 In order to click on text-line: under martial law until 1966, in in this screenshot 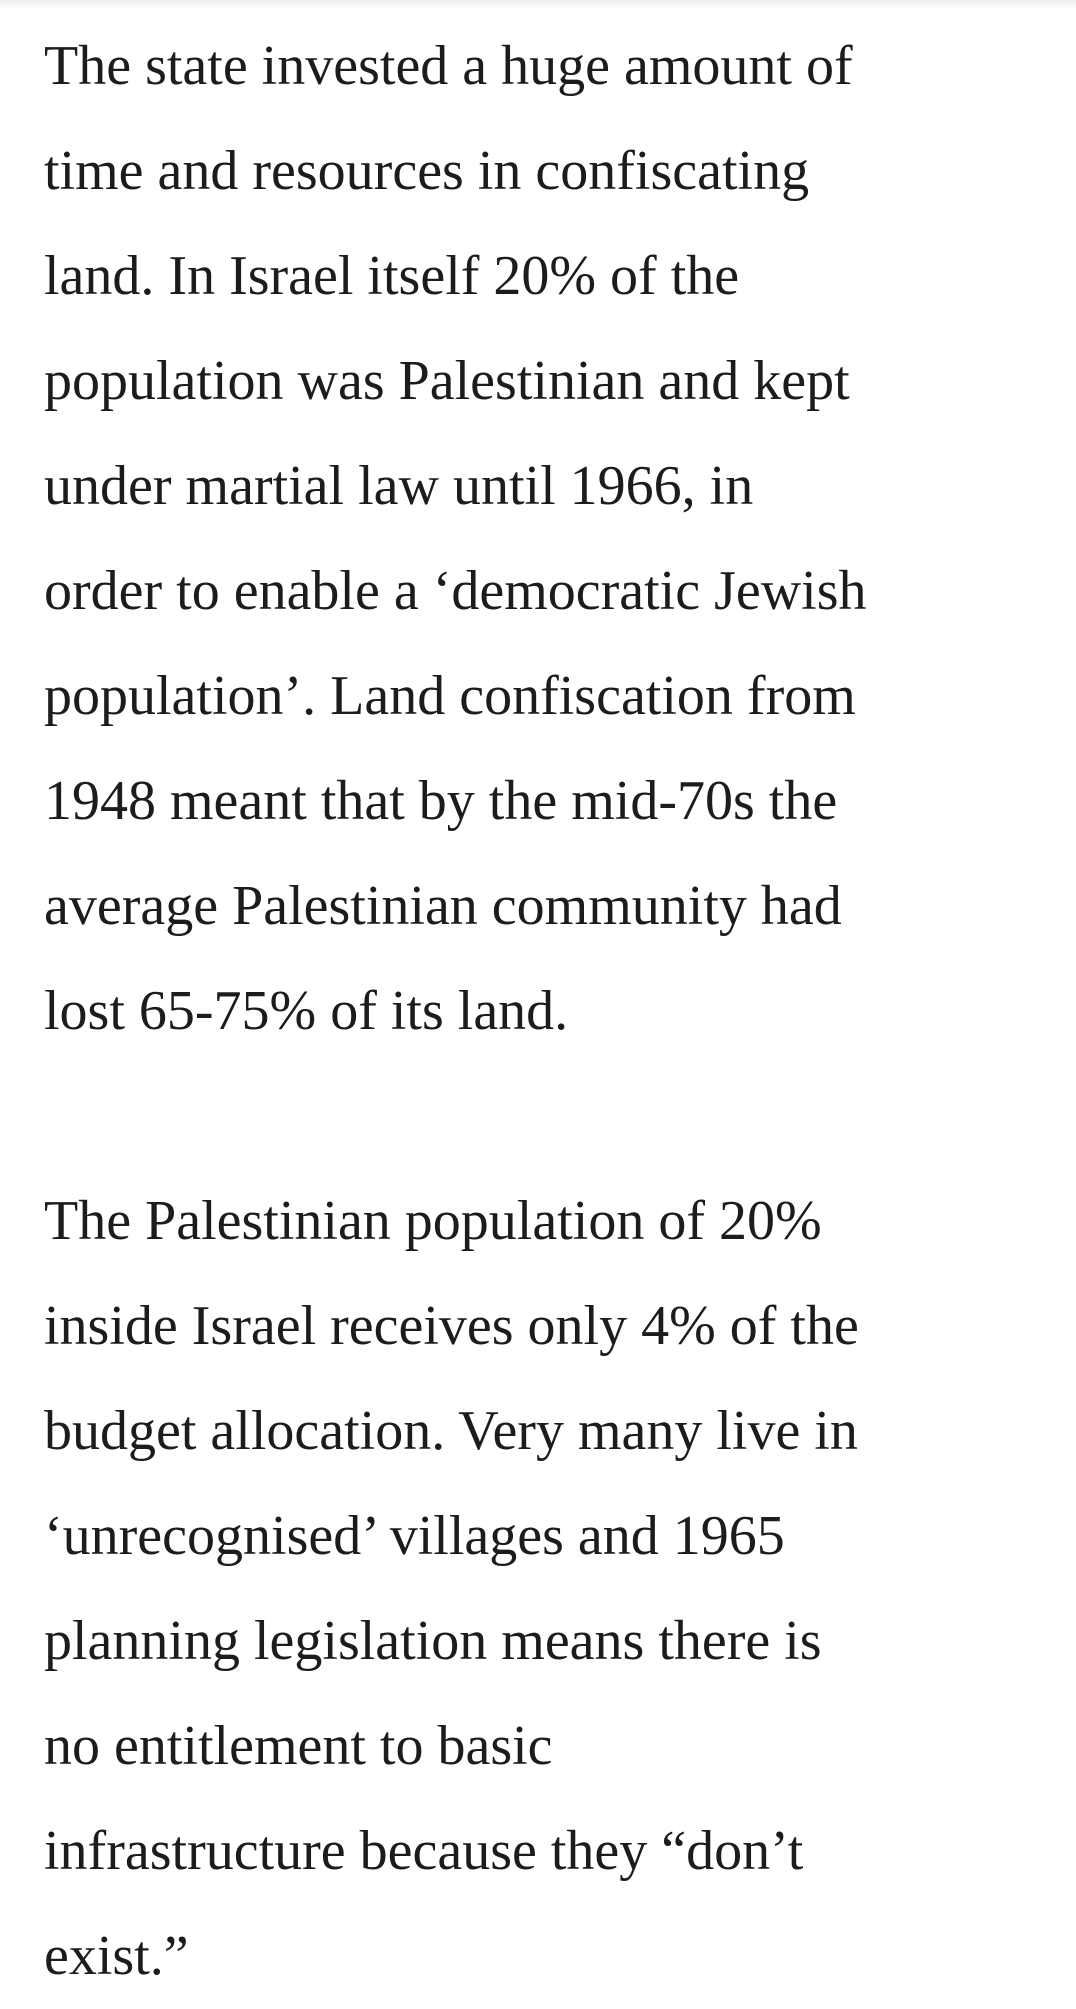, I will do `click(399, 486)`.